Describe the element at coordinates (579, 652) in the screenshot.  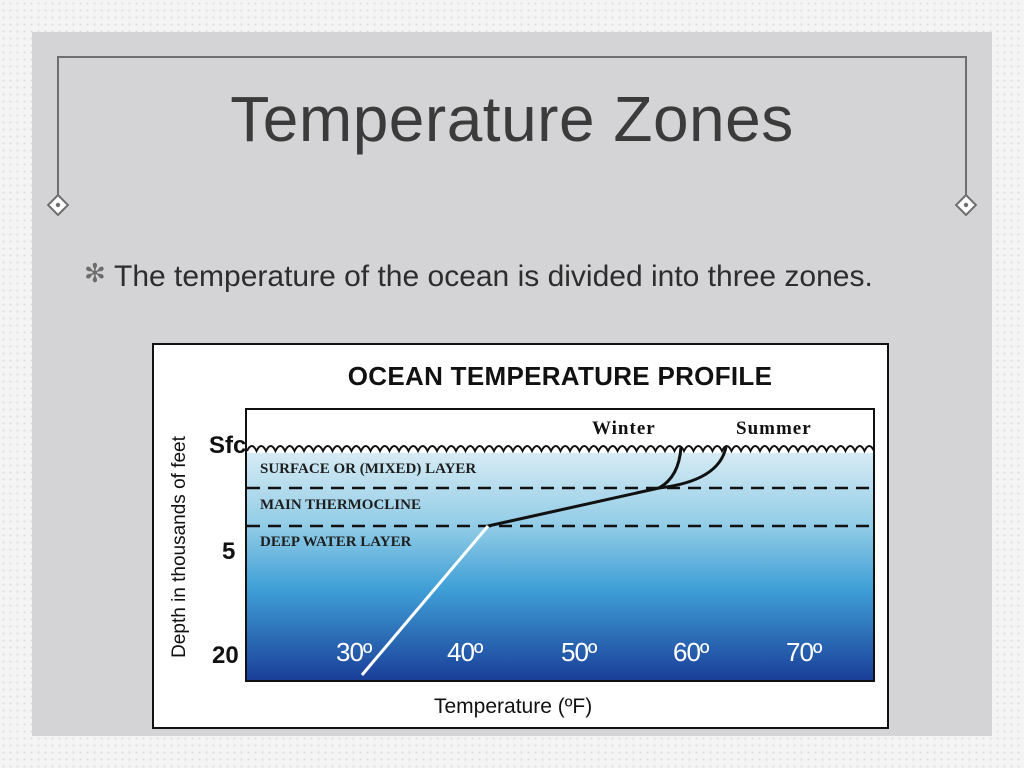
I see `temperature-tick-50: 50º` at that location.